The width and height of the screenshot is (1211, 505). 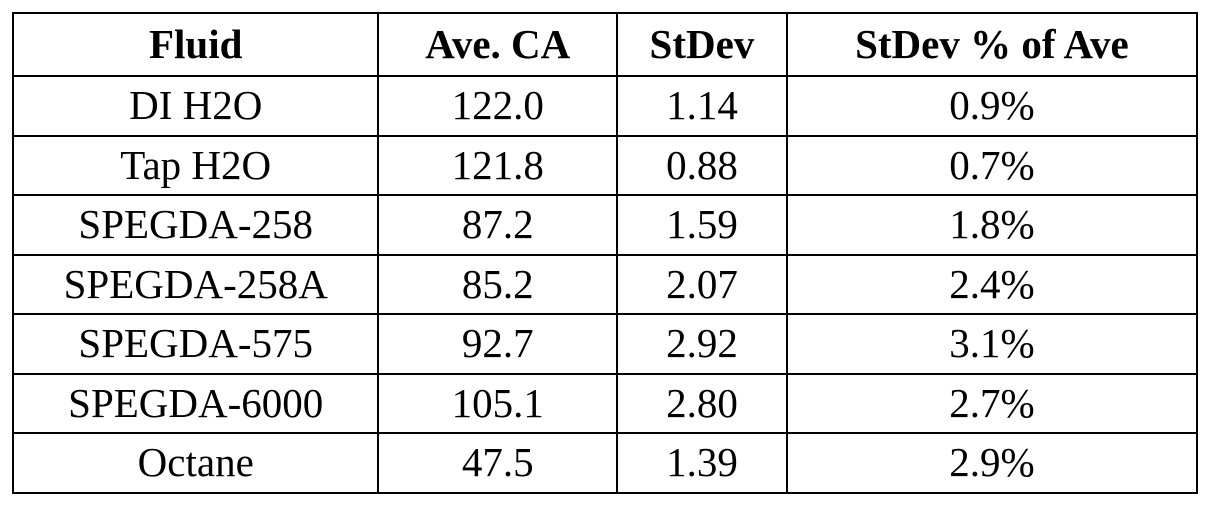 I want to click on table-cell: 92.7, so click(x=497, y=344).